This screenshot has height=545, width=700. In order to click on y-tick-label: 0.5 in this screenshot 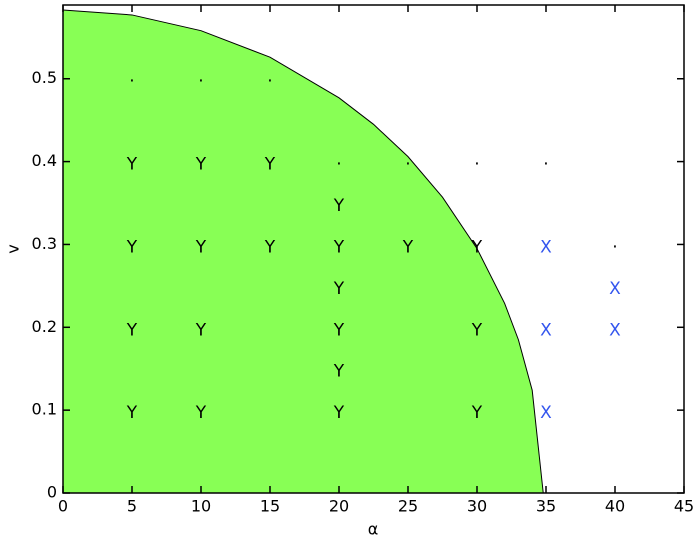, I will do `click(44, 77)`.